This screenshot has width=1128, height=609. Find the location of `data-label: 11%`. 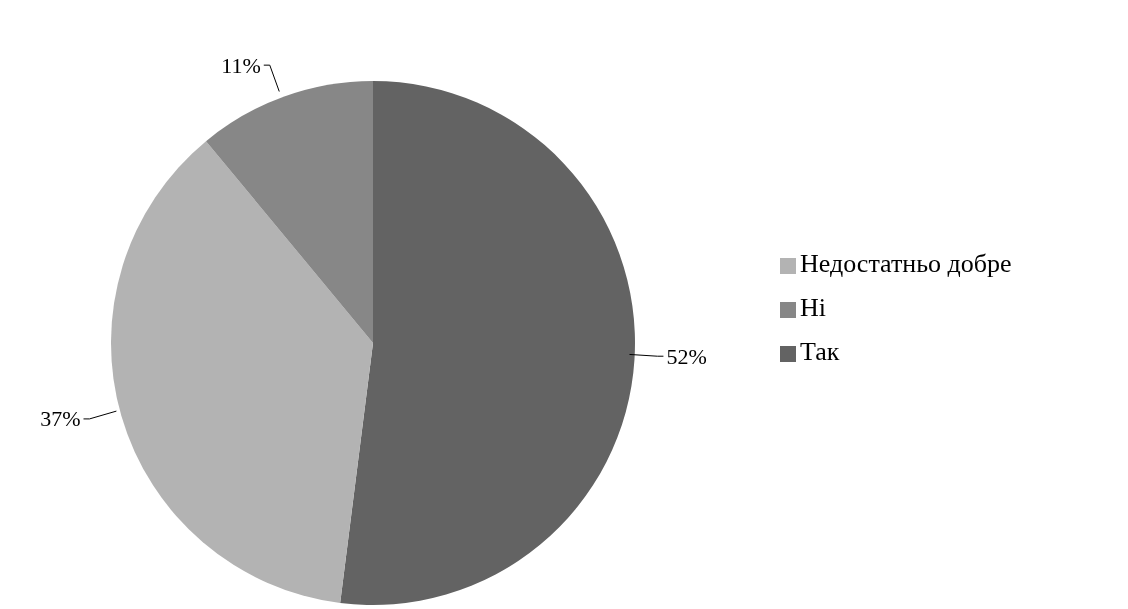

data-label: 11% is located at coordinates (241, 65).